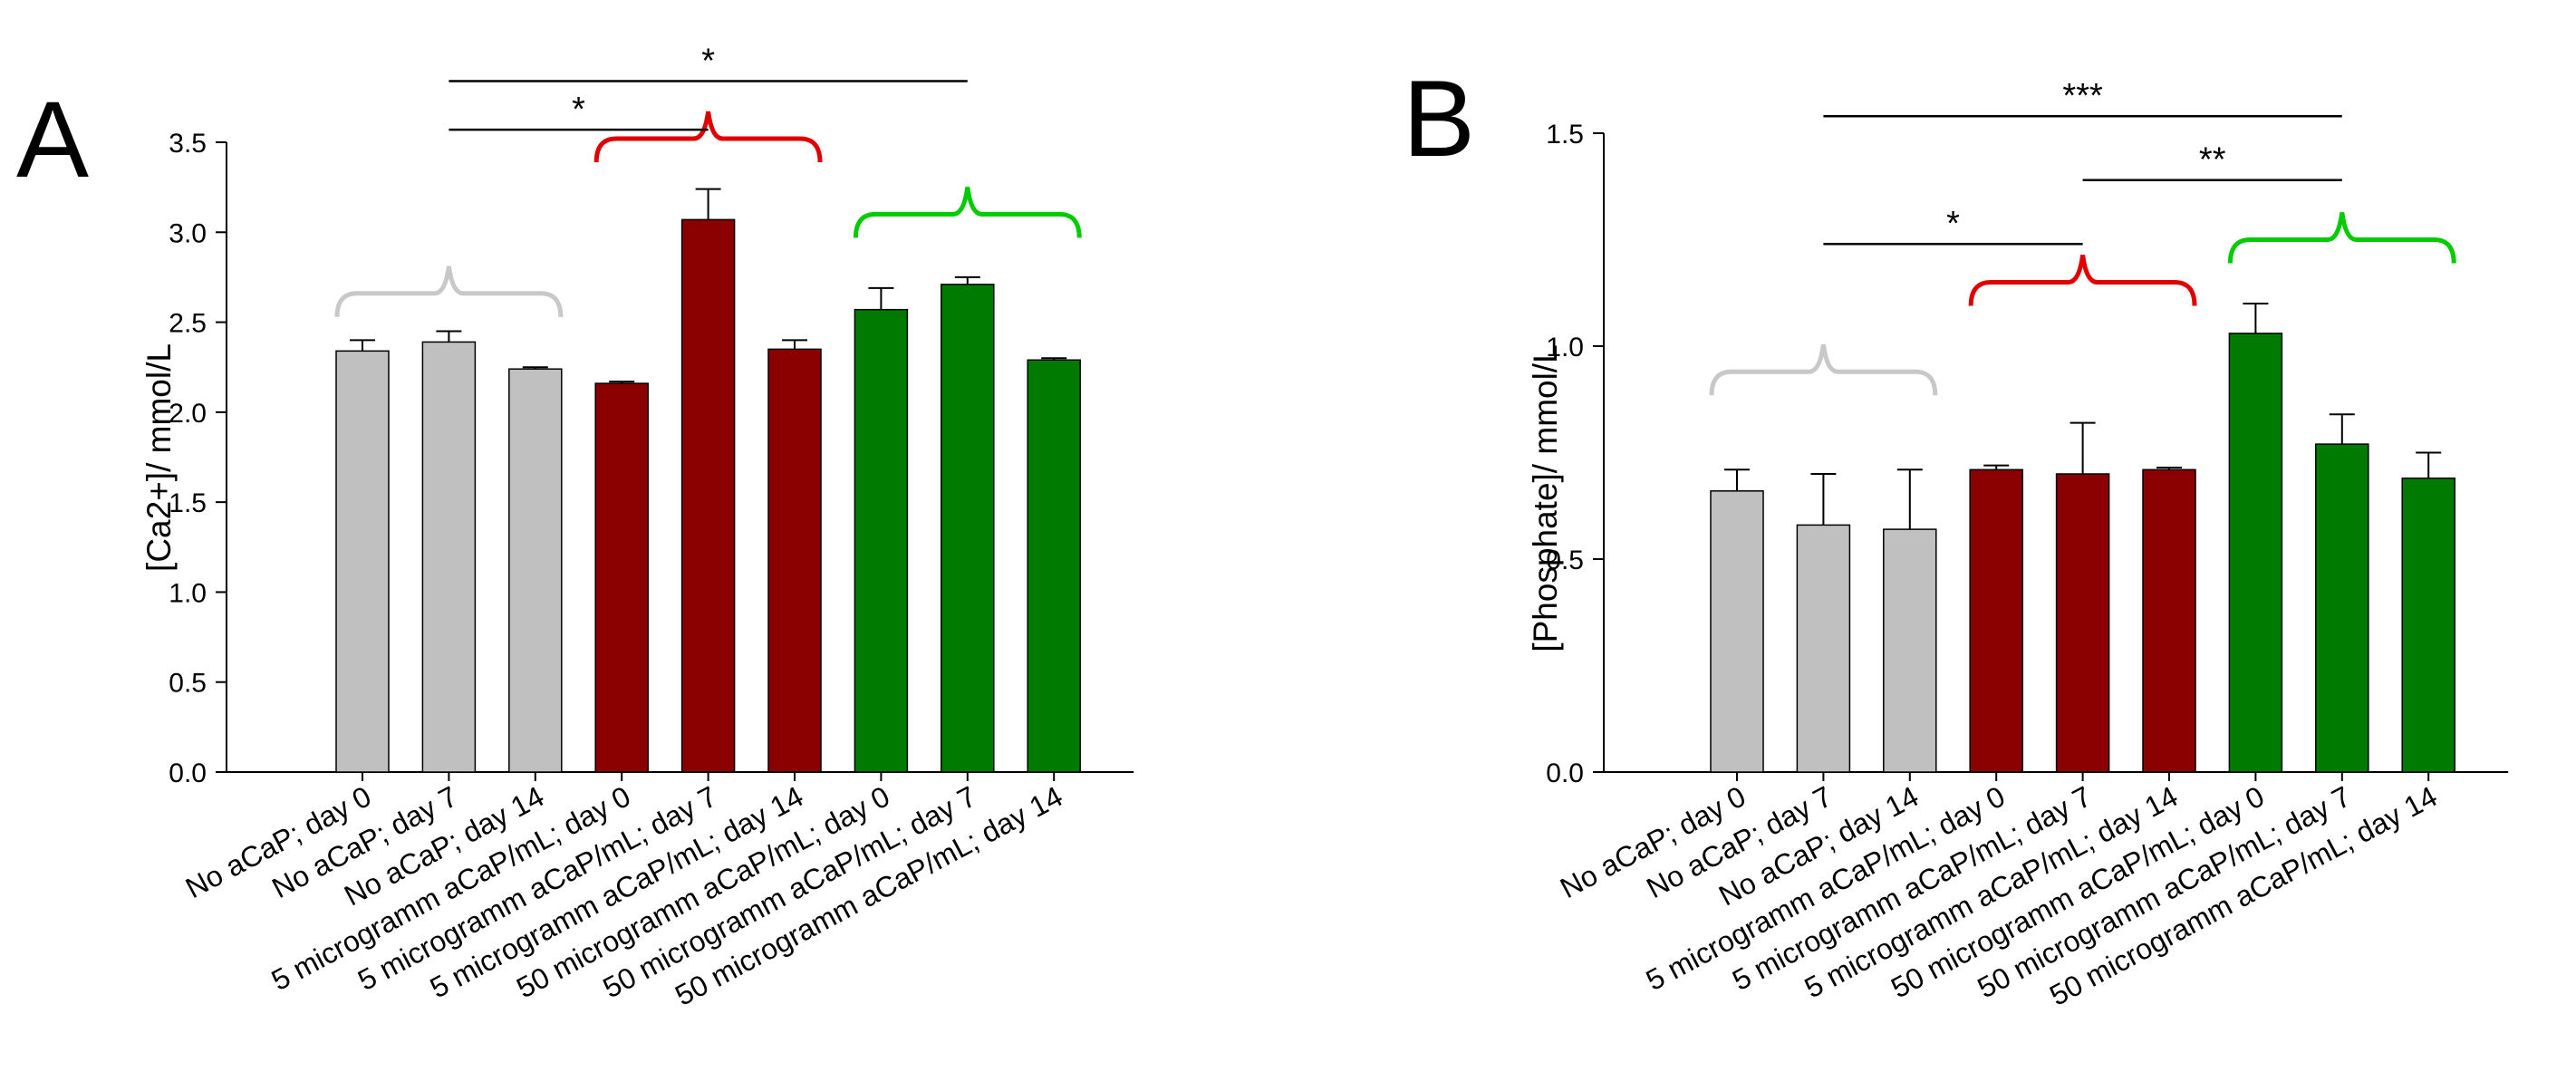 The height and width of the screenshot is (1072, 2576). What do you see at coordinates (1439, 118) in the screenshot?
I see `panel-label-b: B` at bounding box center [1439, 118].